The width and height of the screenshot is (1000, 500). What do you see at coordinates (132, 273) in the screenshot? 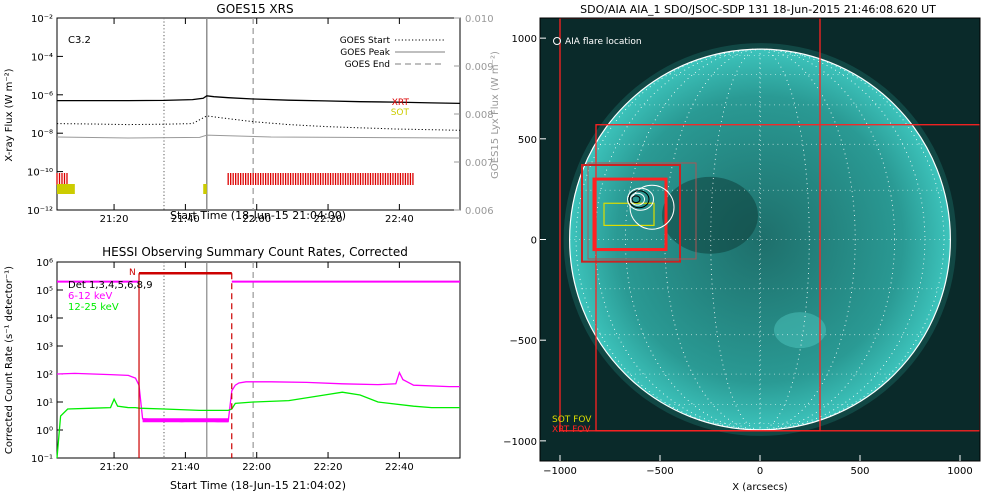
I see `hessi-night-label: N` at bounding box center [132, 273].